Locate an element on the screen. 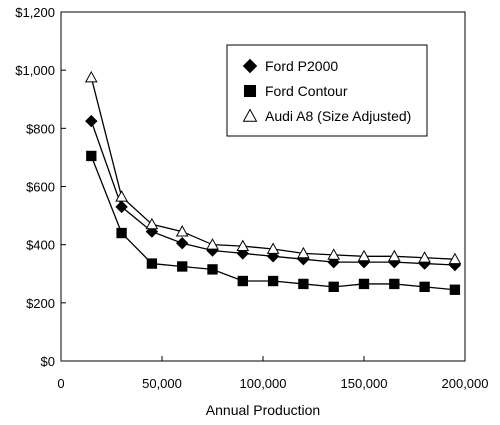  y-tick-label: $0 is located at coordinates (48, 361).